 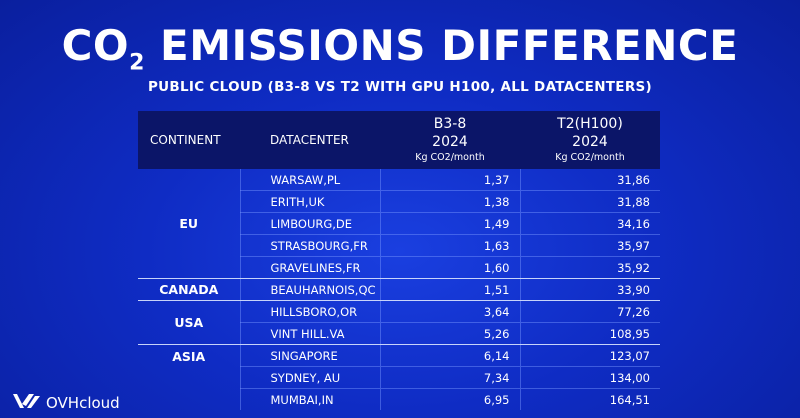 What do you see at coordinates (449, 311) in the screenshot?
I see `value-a-cell: 3,64` at bounding box center [449, 311].